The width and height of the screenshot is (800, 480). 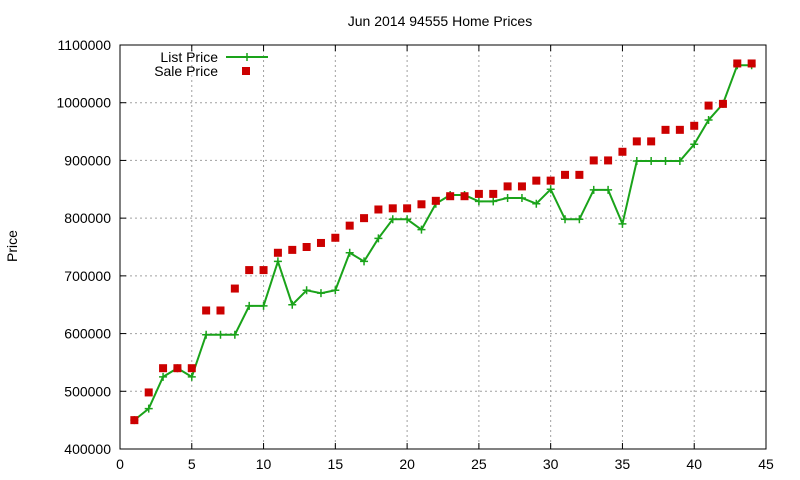 What do you see at coordinates (440, 21) in the screenshot?
I see `chart-title: Jun 2014 94555 Home Prices` at bounding box center [440, 21].